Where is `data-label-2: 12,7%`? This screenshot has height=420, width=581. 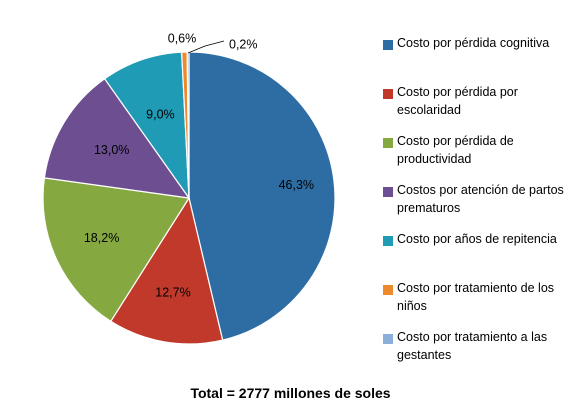
data-label-2: 12,7% is located at coordinates (172, 292).